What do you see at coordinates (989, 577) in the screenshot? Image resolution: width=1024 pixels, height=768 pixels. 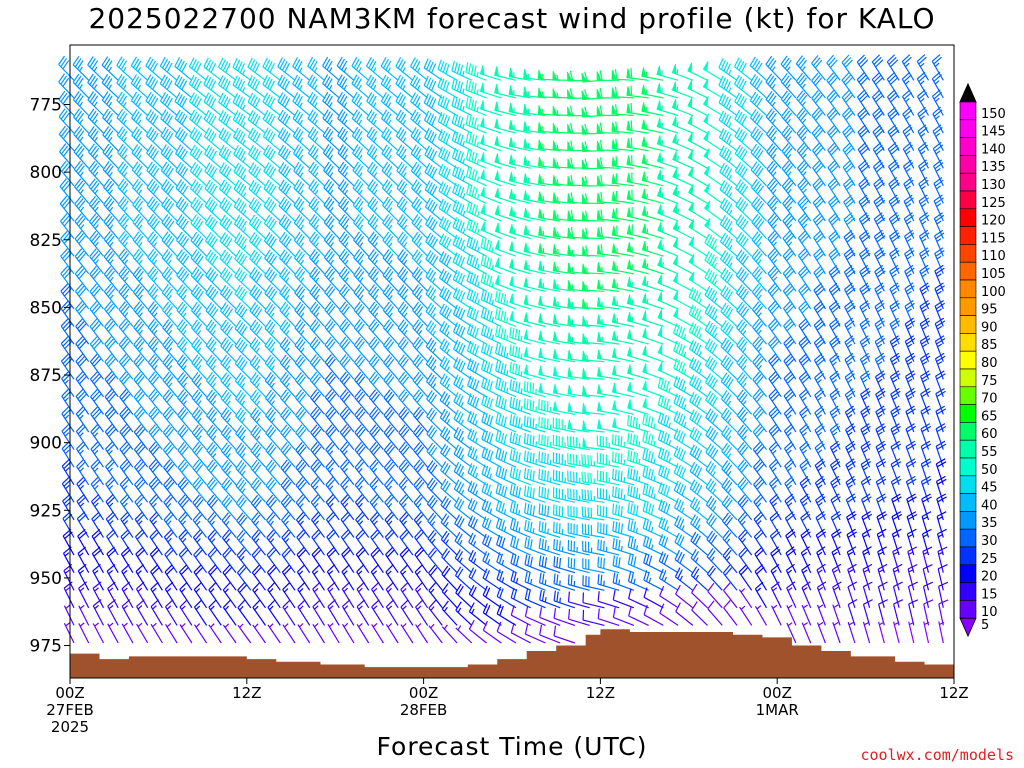 I see `colorbar-label: 20` at bounding box center [989, 577].